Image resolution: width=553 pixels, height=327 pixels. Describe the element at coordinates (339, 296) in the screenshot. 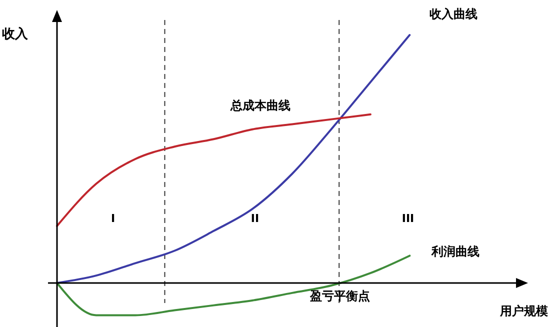

I see `annotation: 盈亏平衡点` at that location.